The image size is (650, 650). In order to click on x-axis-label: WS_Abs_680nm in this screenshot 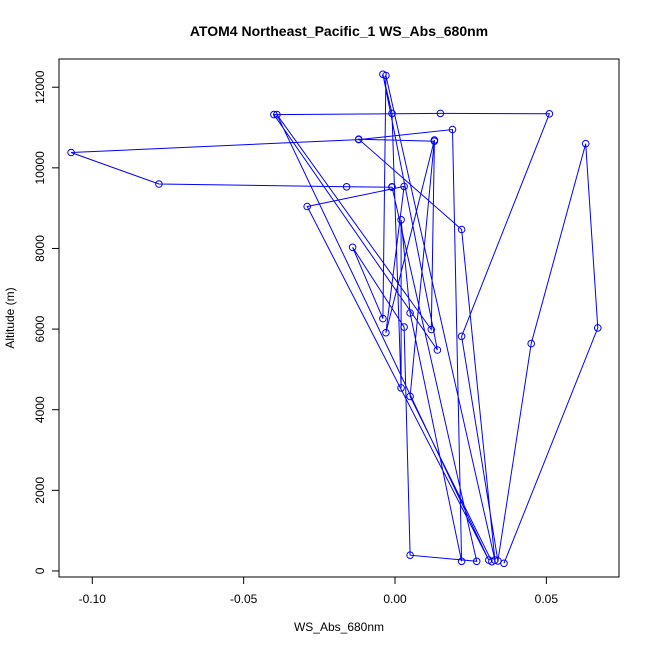, I will do `click(339, 627)`.